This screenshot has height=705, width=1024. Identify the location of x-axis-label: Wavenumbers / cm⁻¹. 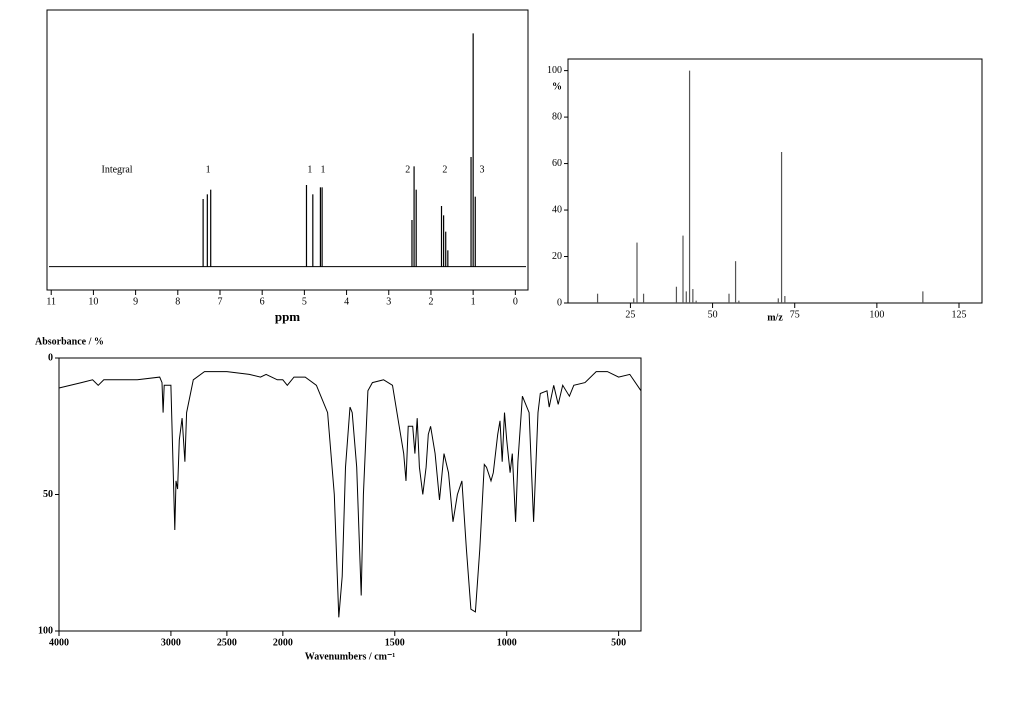
(350, 656).